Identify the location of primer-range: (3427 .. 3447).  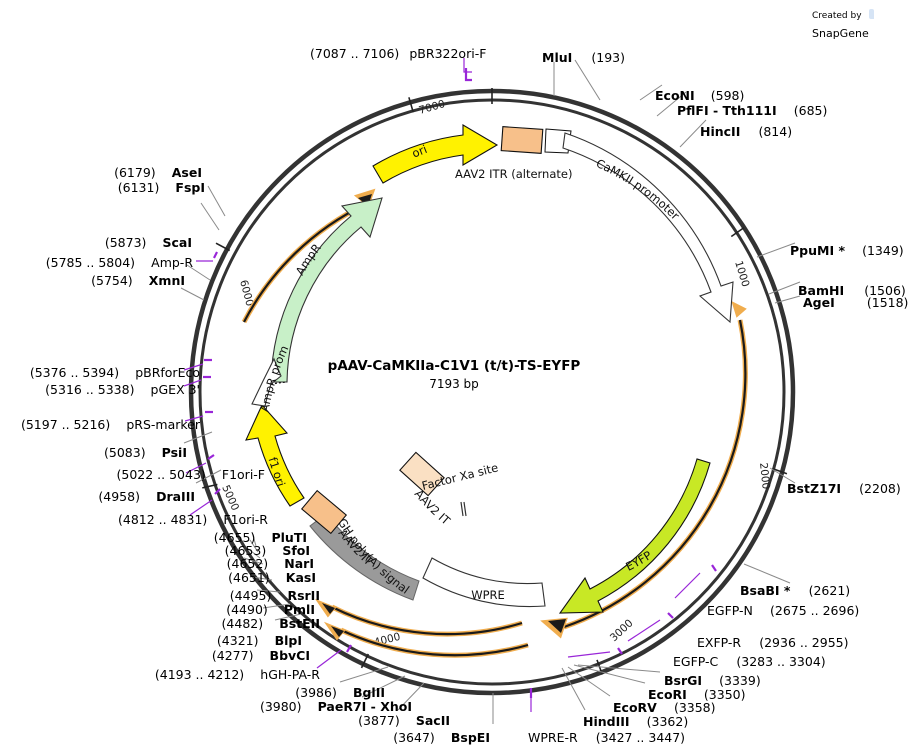
(640, 737).